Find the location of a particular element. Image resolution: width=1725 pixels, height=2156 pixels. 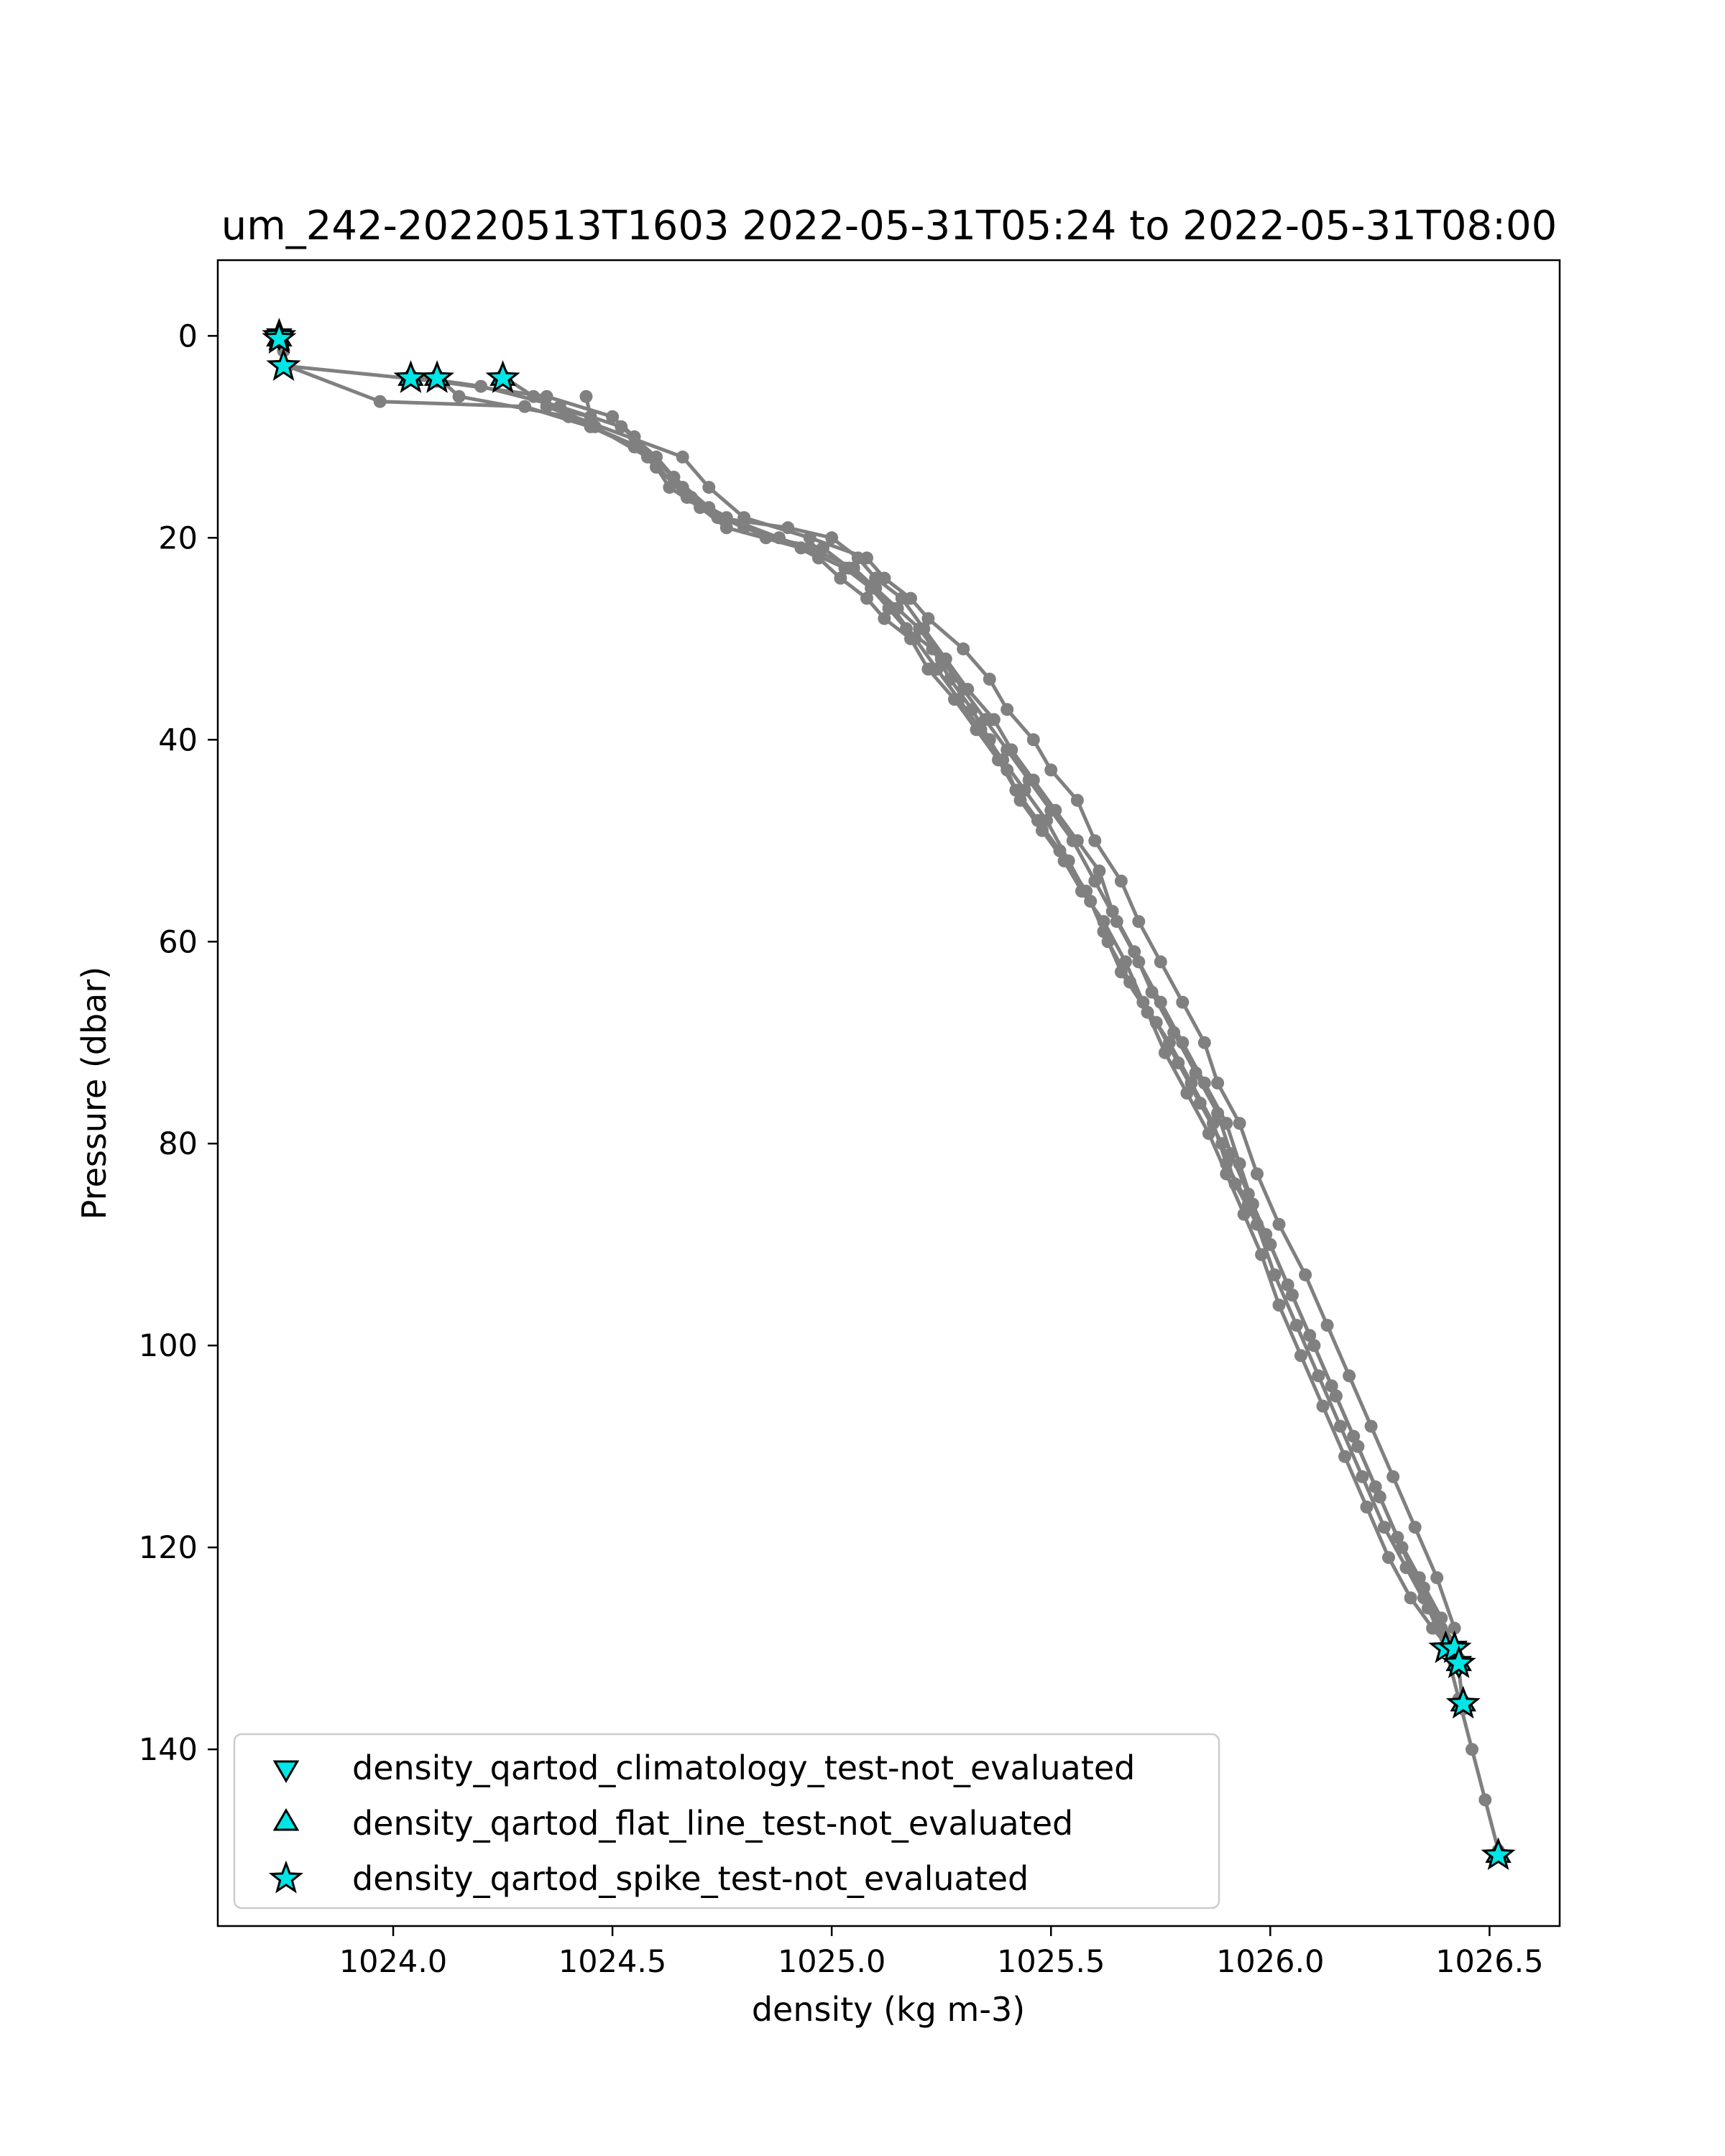

legend-box is located at coordinates (726, 1821).